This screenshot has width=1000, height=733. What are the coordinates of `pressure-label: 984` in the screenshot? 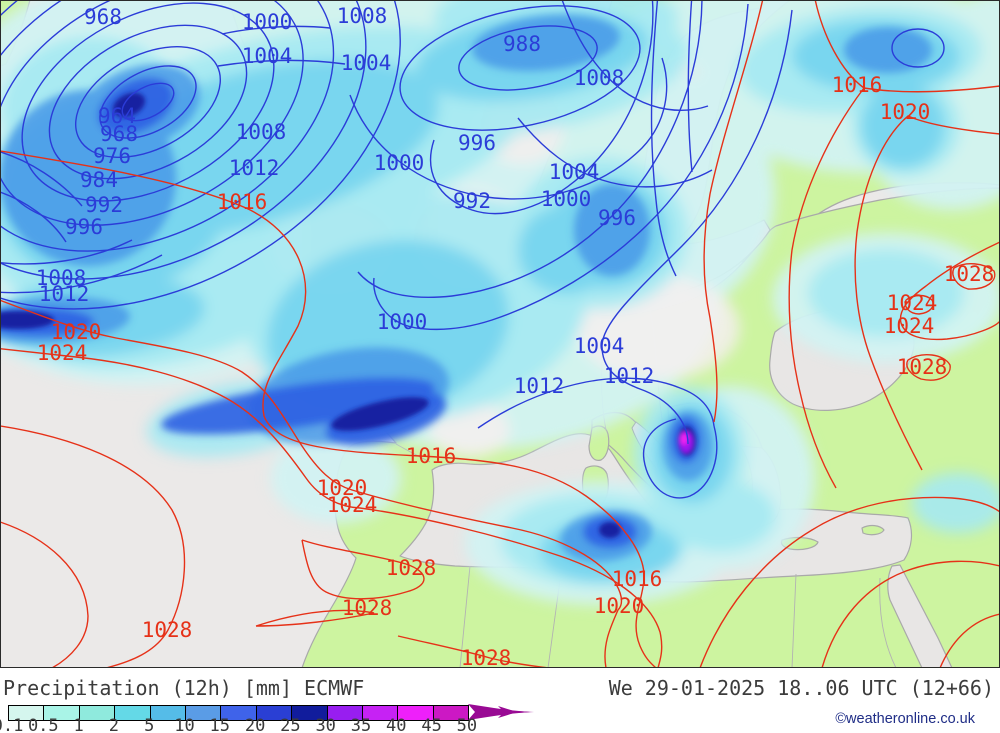 It's located at (99, 180).